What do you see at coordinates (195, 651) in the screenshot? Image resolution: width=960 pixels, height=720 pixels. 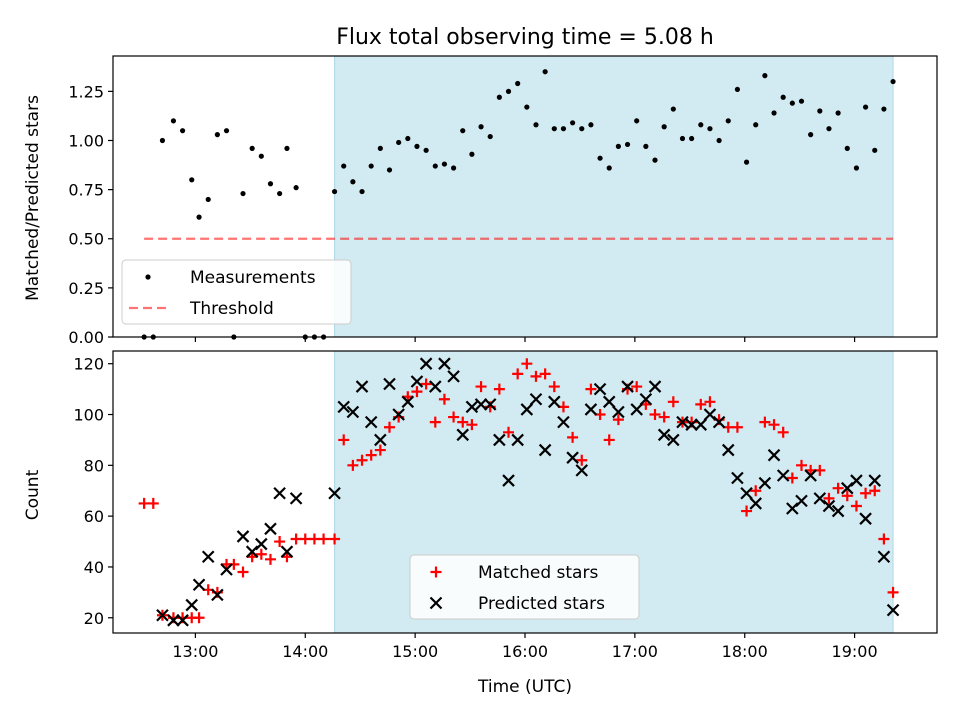 I see `x-tick-label: 13:00` at bounding box center [195, 651].